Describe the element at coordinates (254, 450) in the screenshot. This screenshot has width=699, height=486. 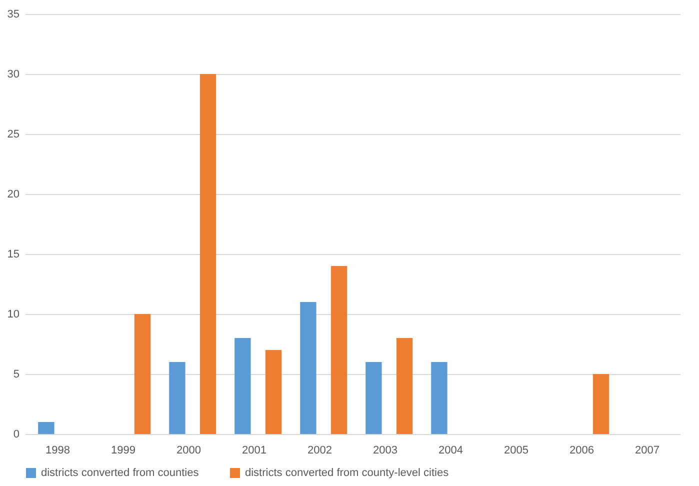
I see `x-tick-label: 2001` at that location.